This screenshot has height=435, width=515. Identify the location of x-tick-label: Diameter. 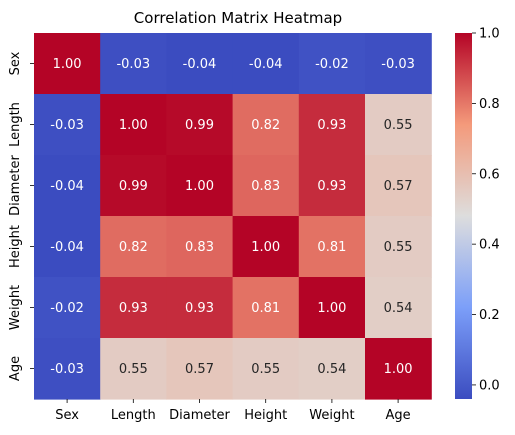
(199, 415).